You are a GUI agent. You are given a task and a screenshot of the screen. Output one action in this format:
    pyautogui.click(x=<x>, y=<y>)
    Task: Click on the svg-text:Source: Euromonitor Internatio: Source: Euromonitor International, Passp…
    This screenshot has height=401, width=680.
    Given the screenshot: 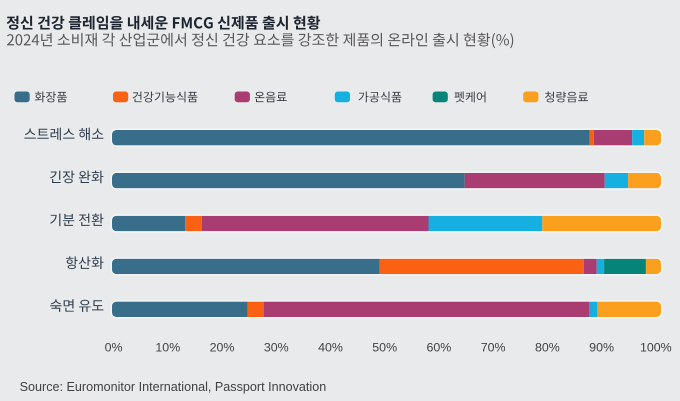 What is the action you would take?
    pyautogui.click(x=173, y=387)
    